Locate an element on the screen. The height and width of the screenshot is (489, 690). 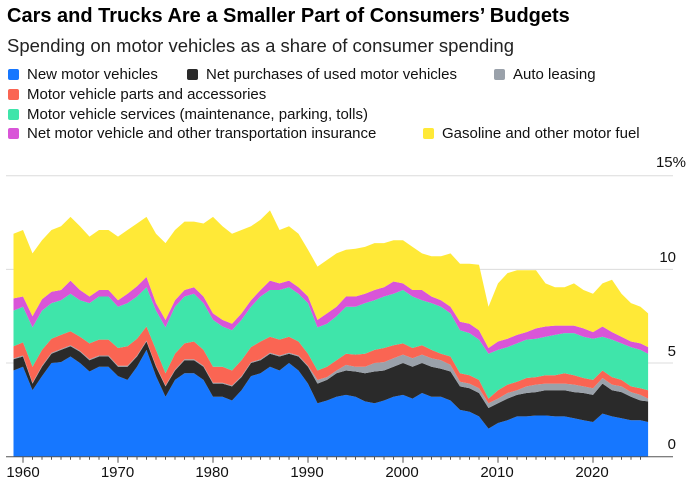
y-tick-label: 0 is located at coordinates (672, 444).